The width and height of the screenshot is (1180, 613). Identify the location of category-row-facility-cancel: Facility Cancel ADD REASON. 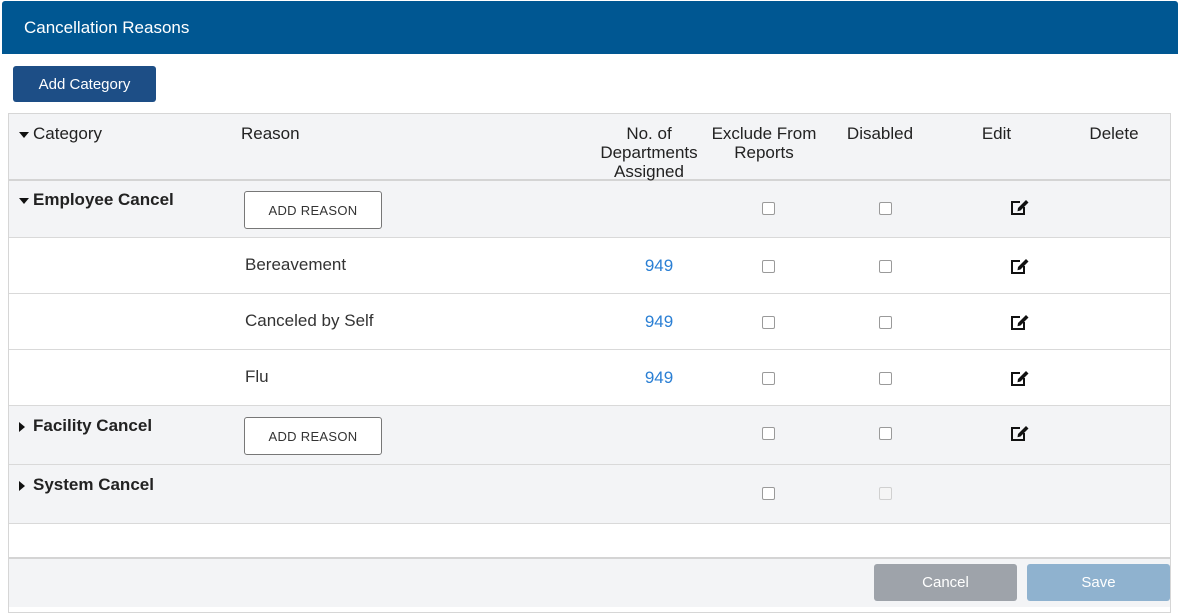
(589, 435).